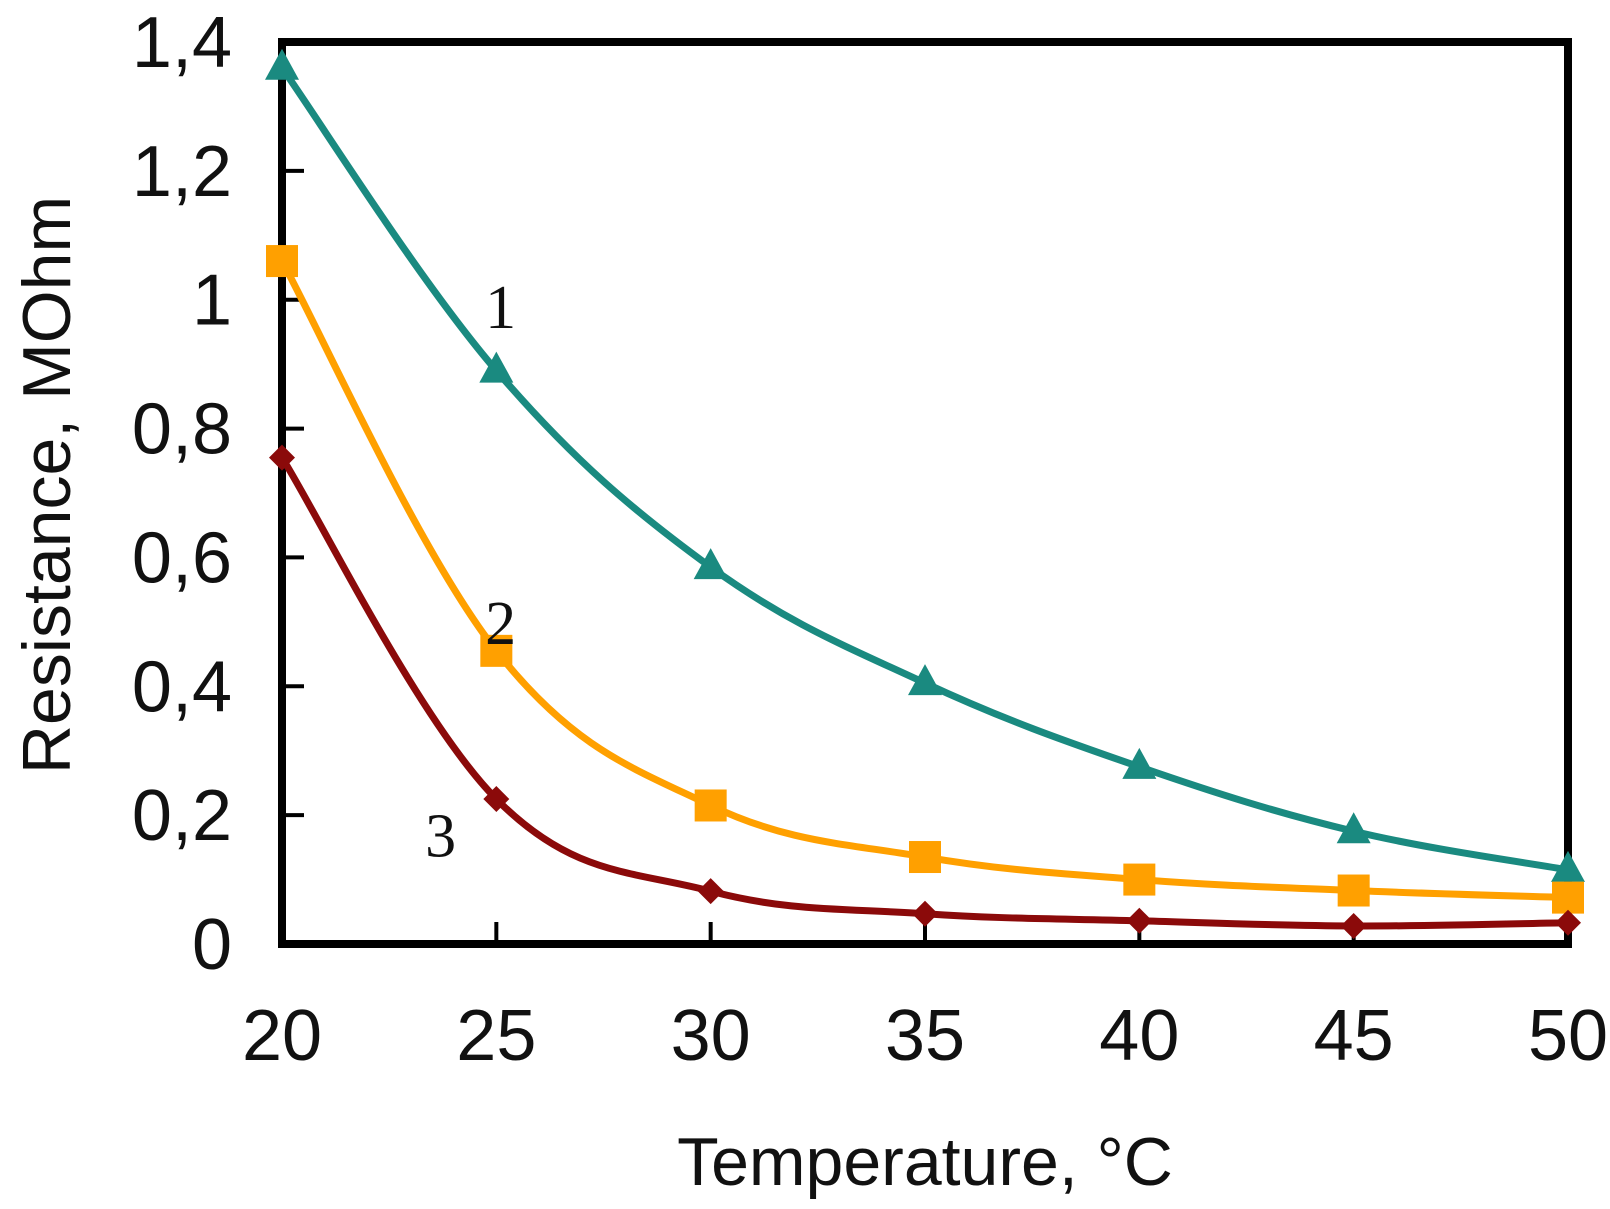 Image resolution: width=1610 pixels, height=1209 pixels. What do you see at coordinates (282, 1036) in the screenshot?
I see `x-tick-label: 20` at bounding box center [282, 1036].